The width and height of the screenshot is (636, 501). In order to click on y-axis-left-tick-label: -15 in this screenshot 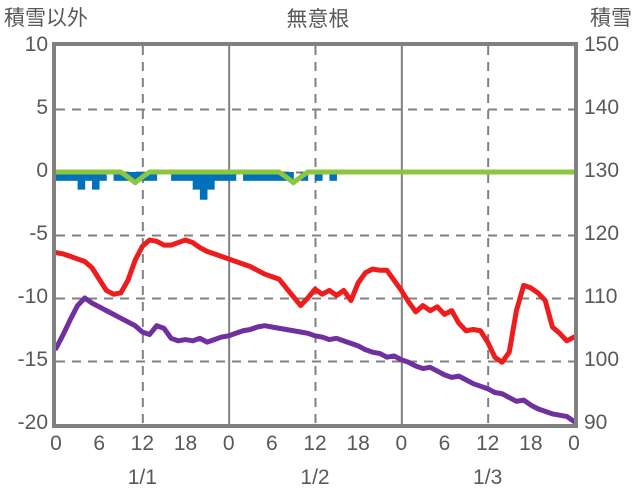, I will do `click(32, 359)`.